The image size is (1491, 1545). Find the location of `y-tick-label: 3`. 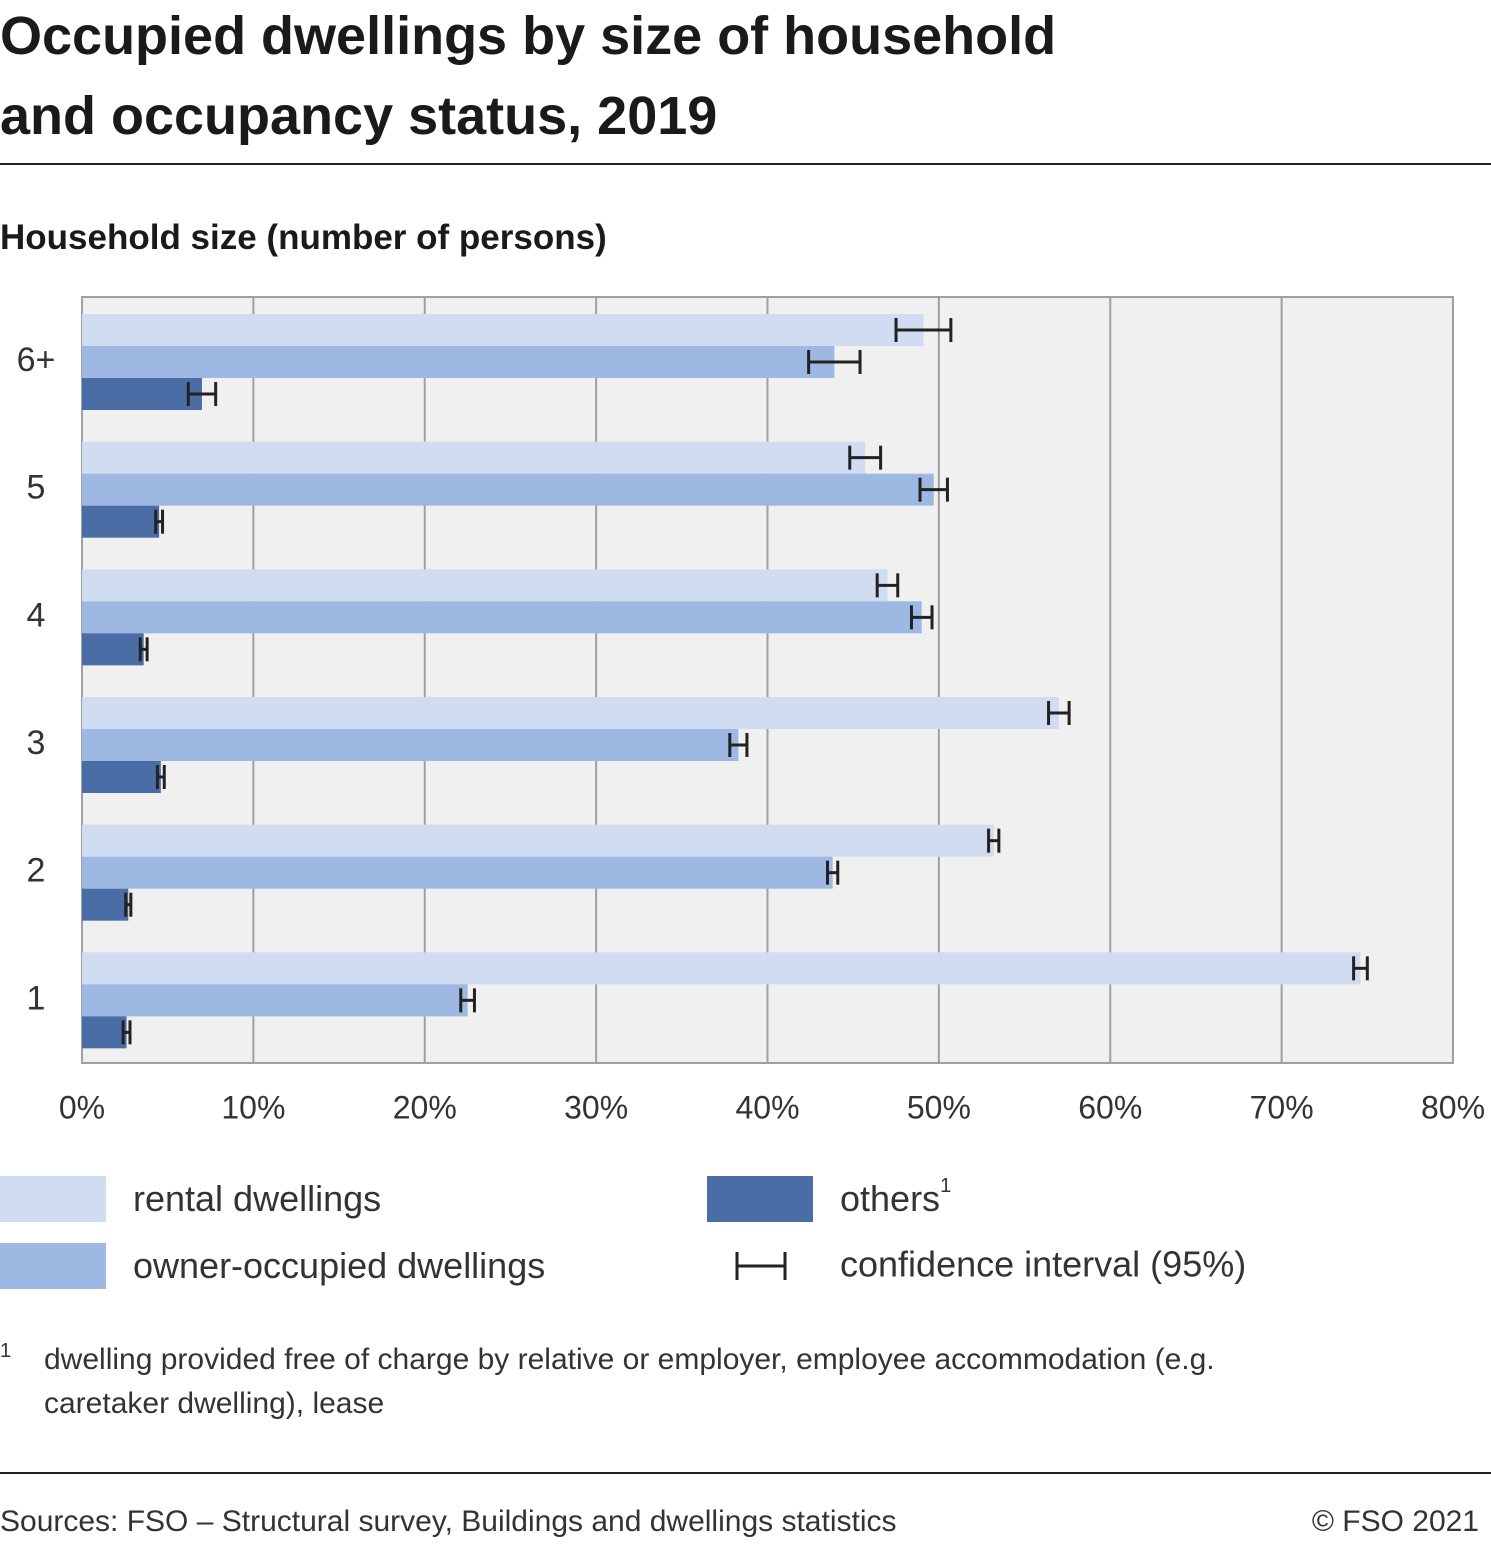

y-tick-label: 3 is located at coordinates (36, 743).